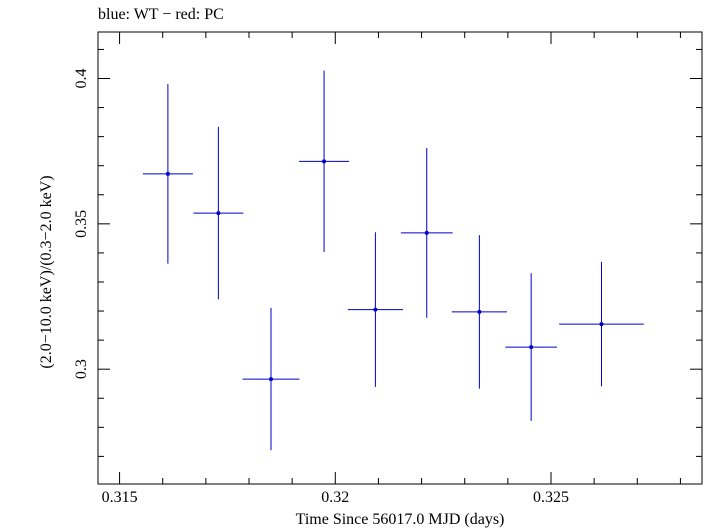 The image size is (705, 532). I want to click on x-axis-label: Time Since 56017.0 MJD (days), so click(400, 519).